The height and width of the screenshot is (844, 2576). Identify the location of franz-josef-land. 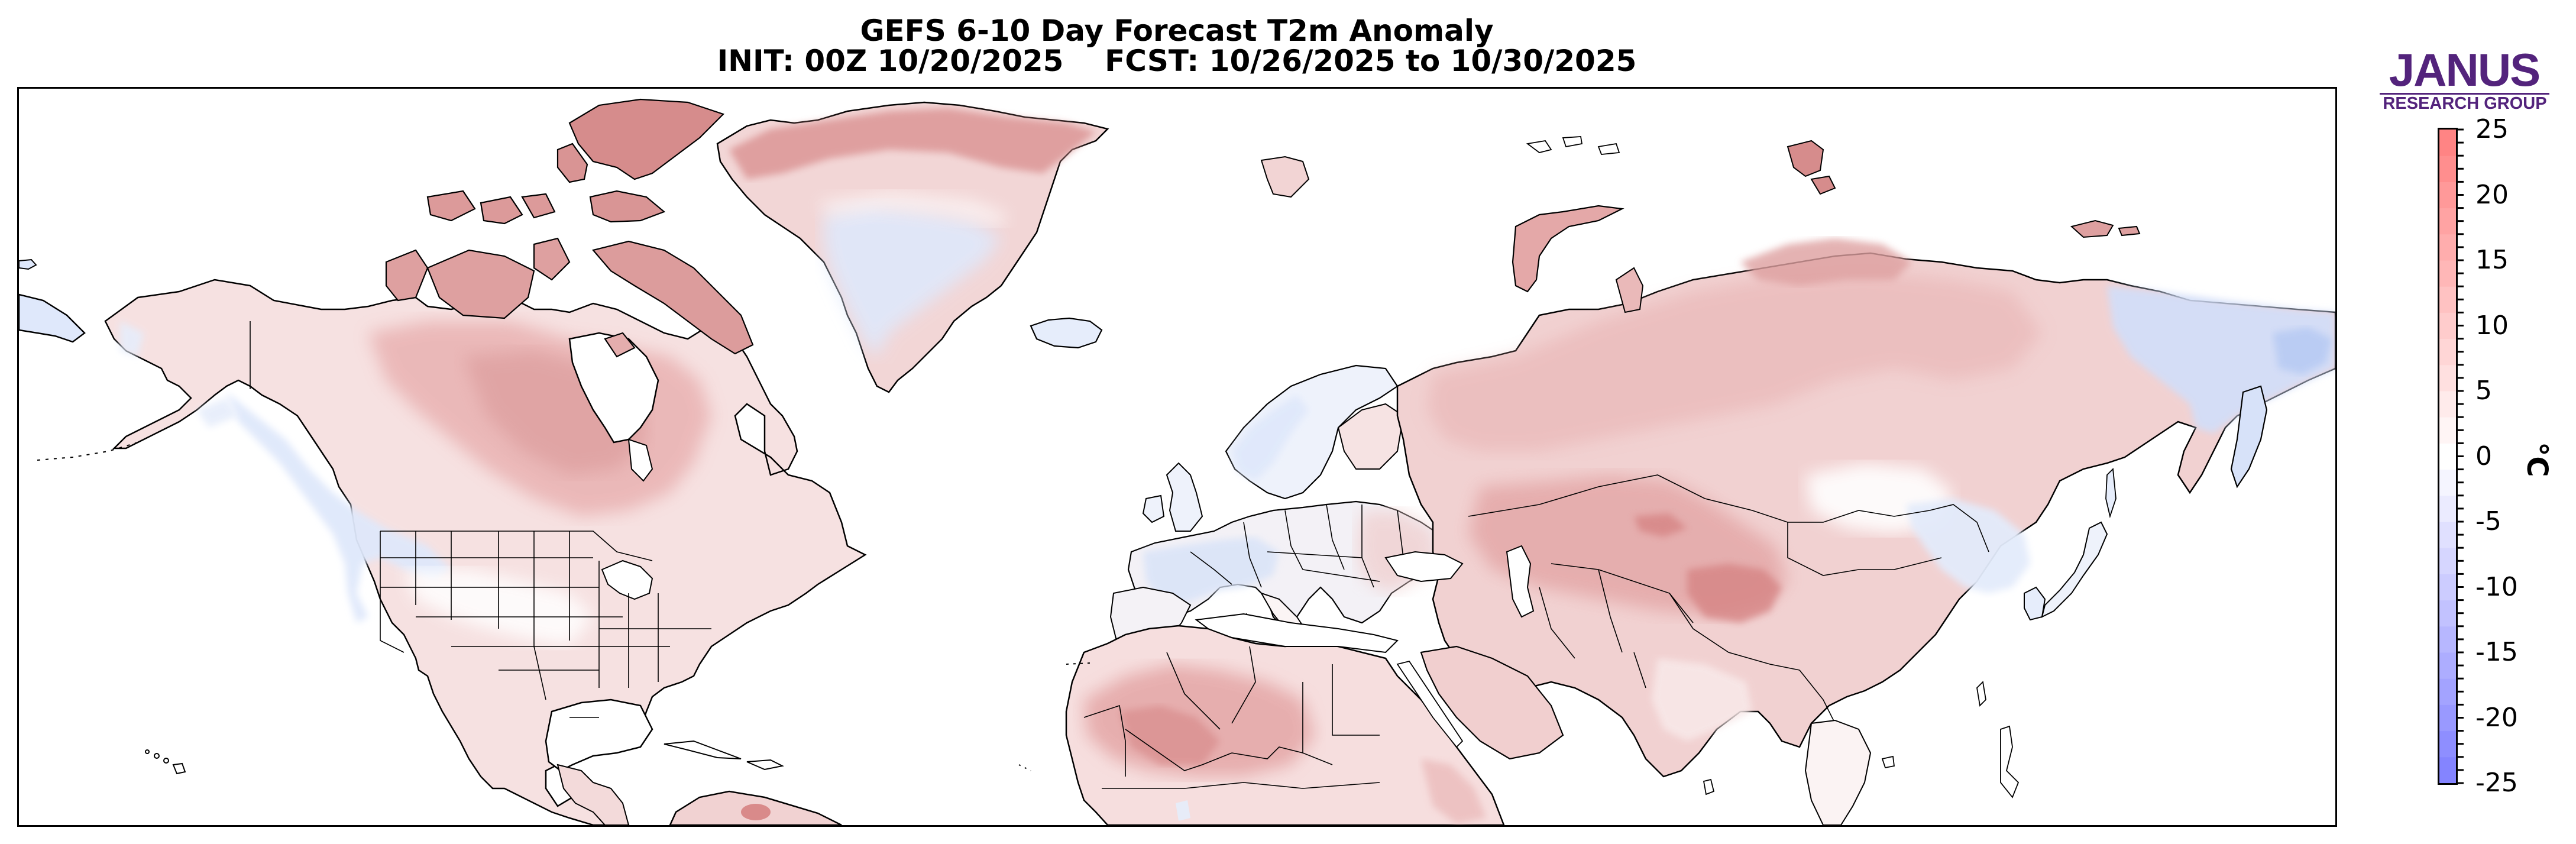
(1573, 145).